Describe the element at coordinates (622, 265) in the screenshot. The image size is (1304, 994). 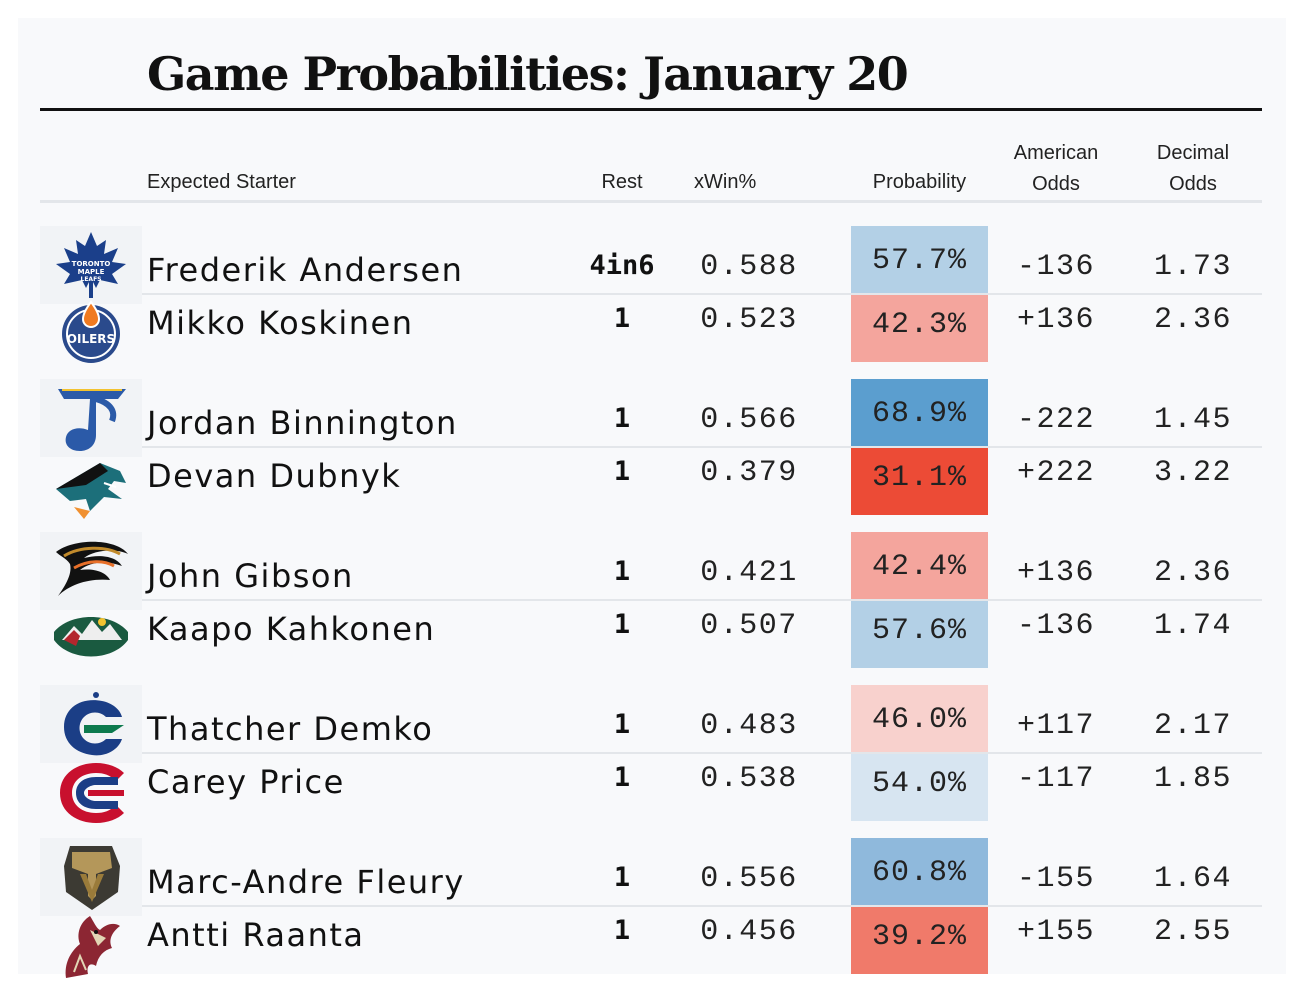
I see `rest-value: 4in6` at that location.